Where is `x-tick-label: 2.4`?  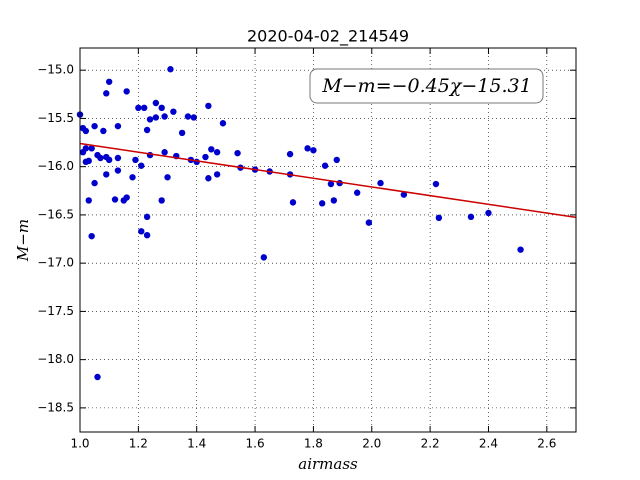
x-tick-label: 2.4 is located at coordinates (488, 444).